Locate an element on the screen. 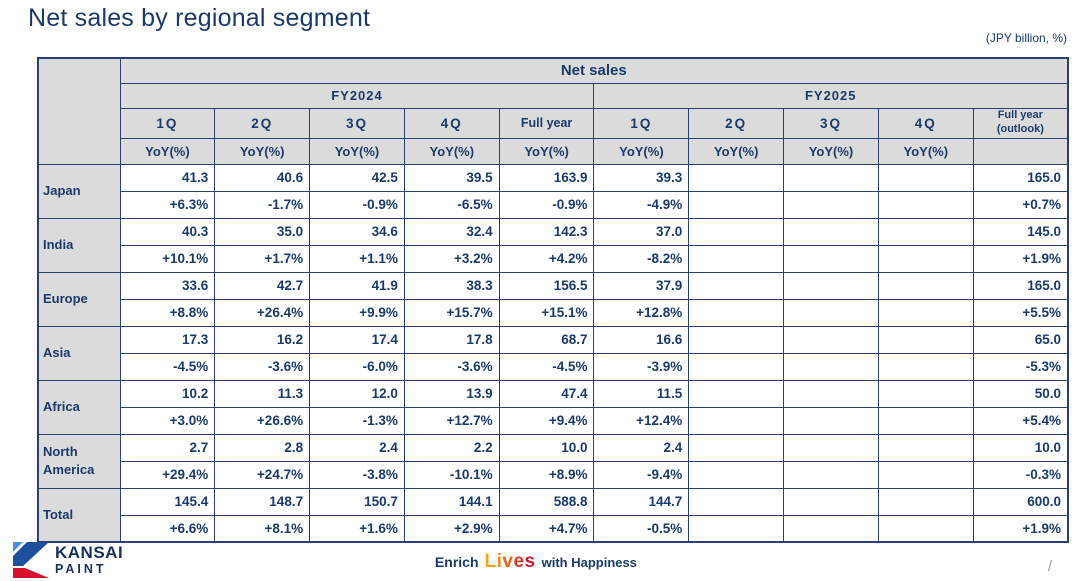 The width and height of the screenshot is (1080, 581). table-row: Asia 17.3 16.2 17.4 17.8 68.7 16.6 65.0 is located at coordinates (553, 353).